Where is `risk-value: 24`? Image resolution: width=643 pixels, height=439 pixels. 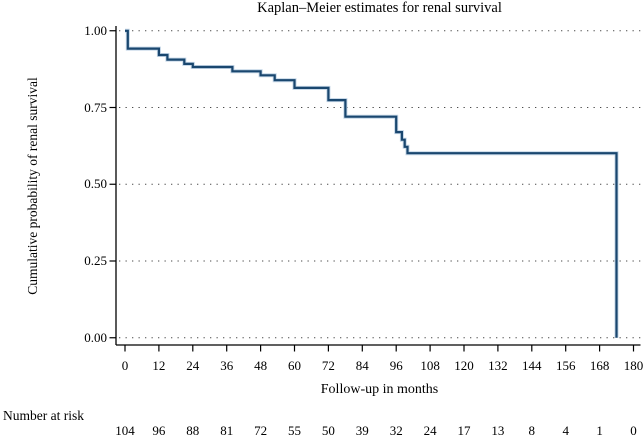 risk-value: 24 is located at coordinates (430, 430).